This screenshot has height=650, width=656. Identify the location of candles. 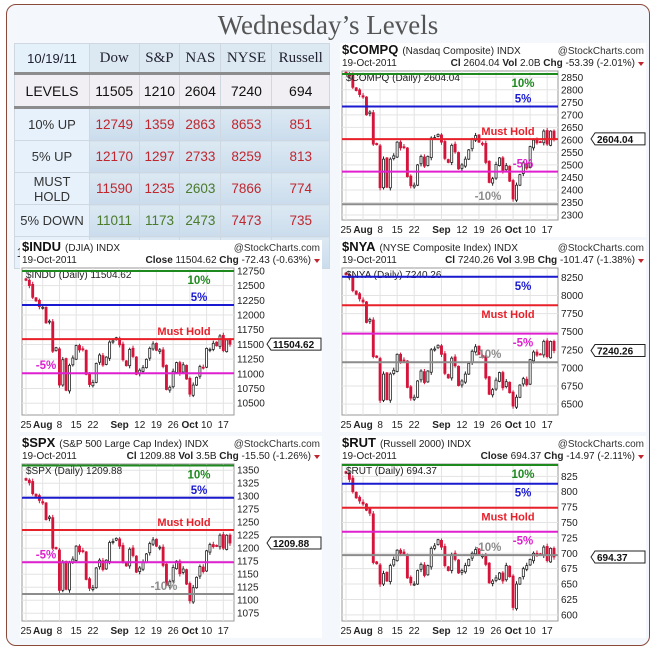
(450, 540).